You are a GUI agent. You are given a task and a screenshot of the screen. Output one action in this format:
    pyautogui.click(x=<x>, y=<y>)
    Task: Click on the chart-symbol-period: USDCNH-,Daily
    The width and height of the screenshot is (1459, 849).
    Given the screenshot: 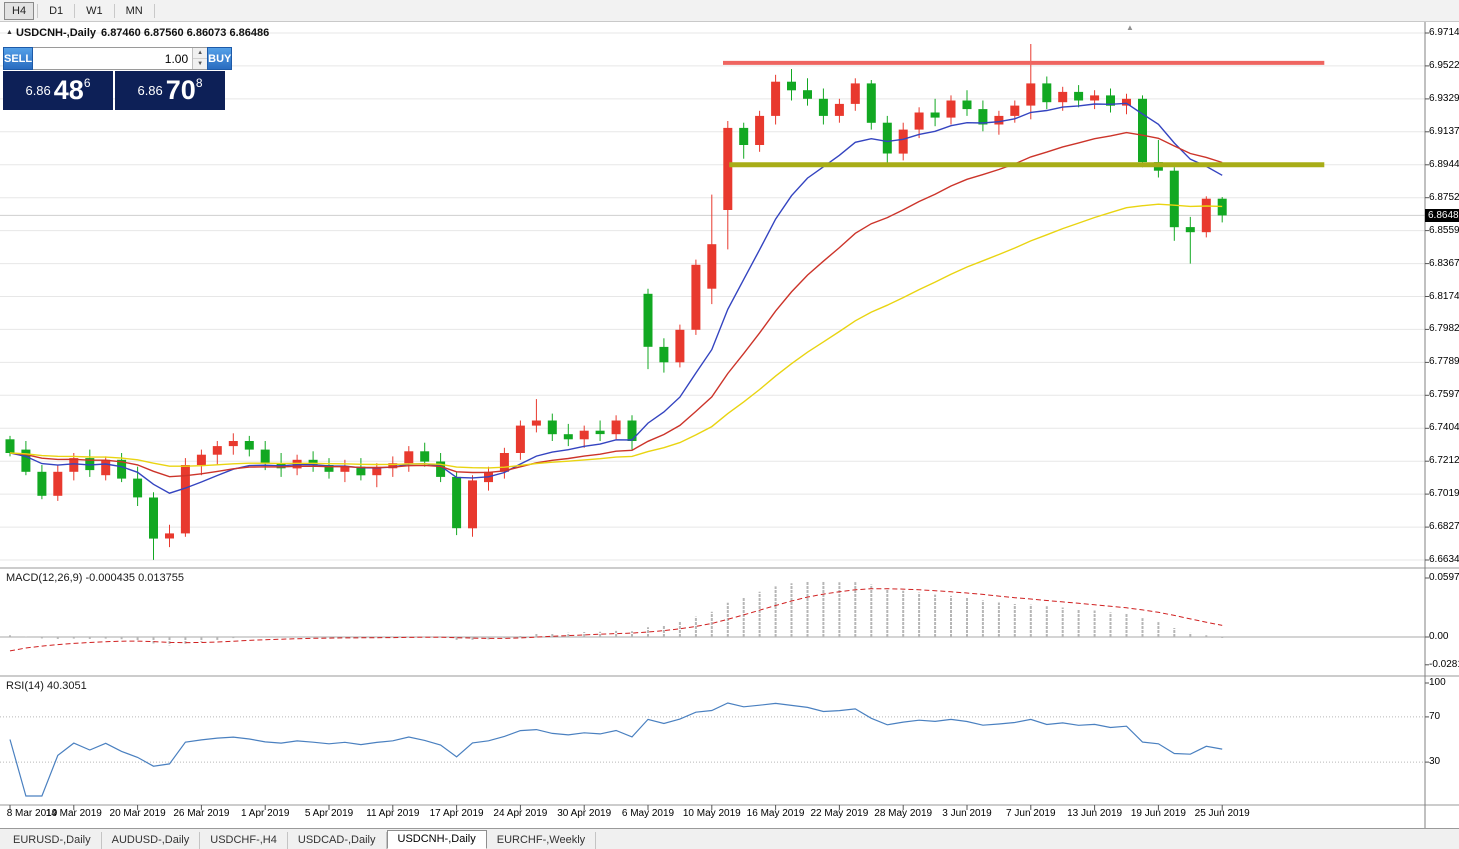 What is the action you would take?
    pyautogui.click(x=56, y=33)
    